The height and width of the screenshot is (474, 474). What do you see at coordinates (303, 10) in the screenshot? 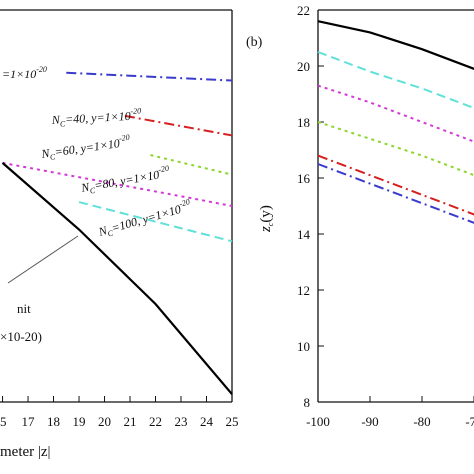
I see `panel-b-y-tick-label: 22` at bounding box center [303, 10].